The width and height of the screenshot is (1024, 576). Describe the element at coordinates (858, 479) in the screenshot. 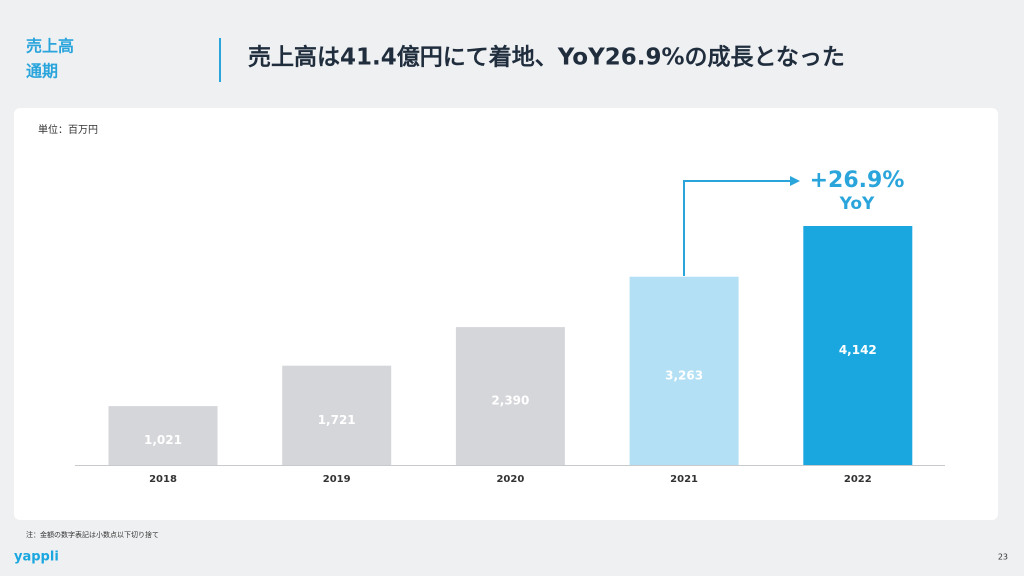

I see `x-tick-label: 2022` at that location.